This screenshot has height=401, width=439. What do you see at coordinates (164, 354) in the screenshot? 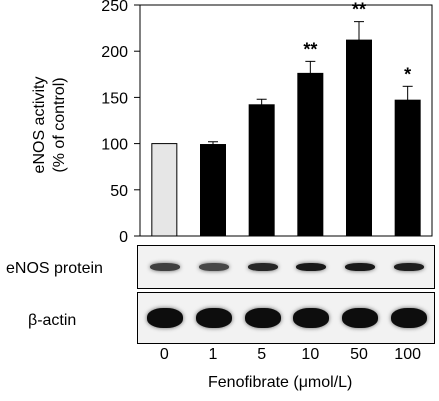
I see `x-tick-label: 0` at bounding box center [164, 354].